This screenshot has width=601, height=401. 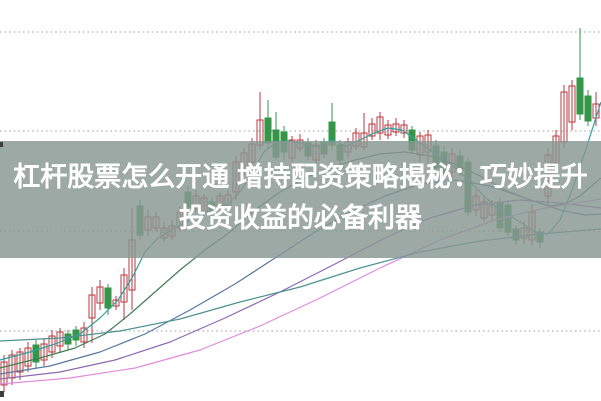 I want to click on bottom-left-label-fragment, so click(x=2, y=394).